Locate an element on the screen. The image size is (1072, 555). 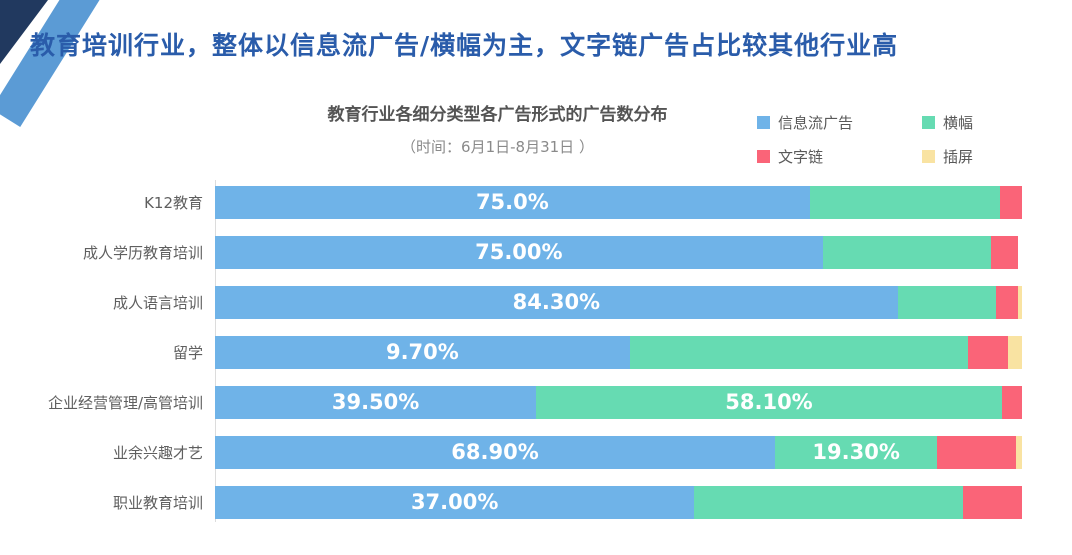
legend-item-info_feed: 信息流广告 is located at coordinates (839, 122).